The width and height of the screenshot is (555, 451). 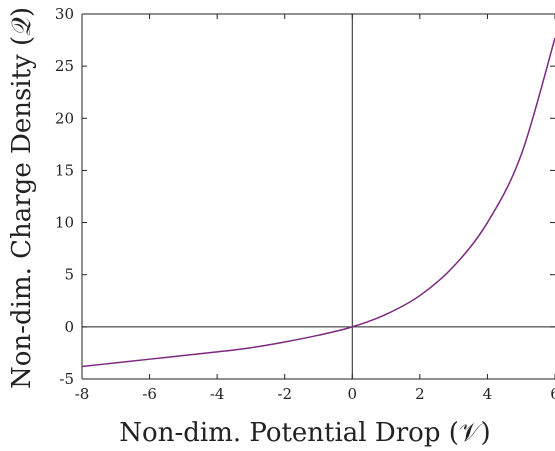 I want to click on x-tick-label: -2, so click(x=284, y=394).